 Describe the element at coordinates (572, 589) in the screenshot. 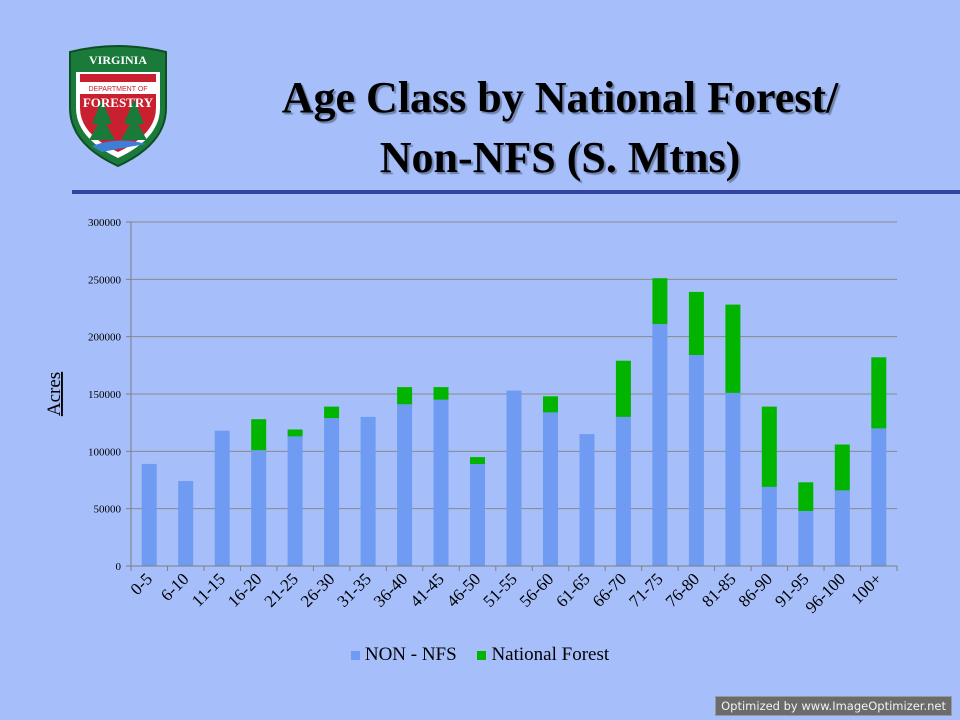

I see `x-tick-label: 61-65` at that location.